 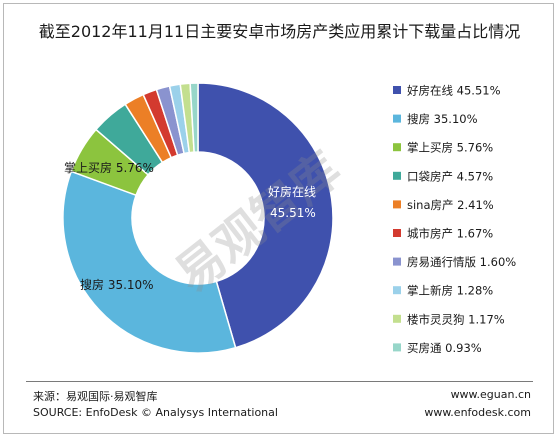 I want to click on legend-entry-4: sina房产 2.41%, so click(x=450, y=205).